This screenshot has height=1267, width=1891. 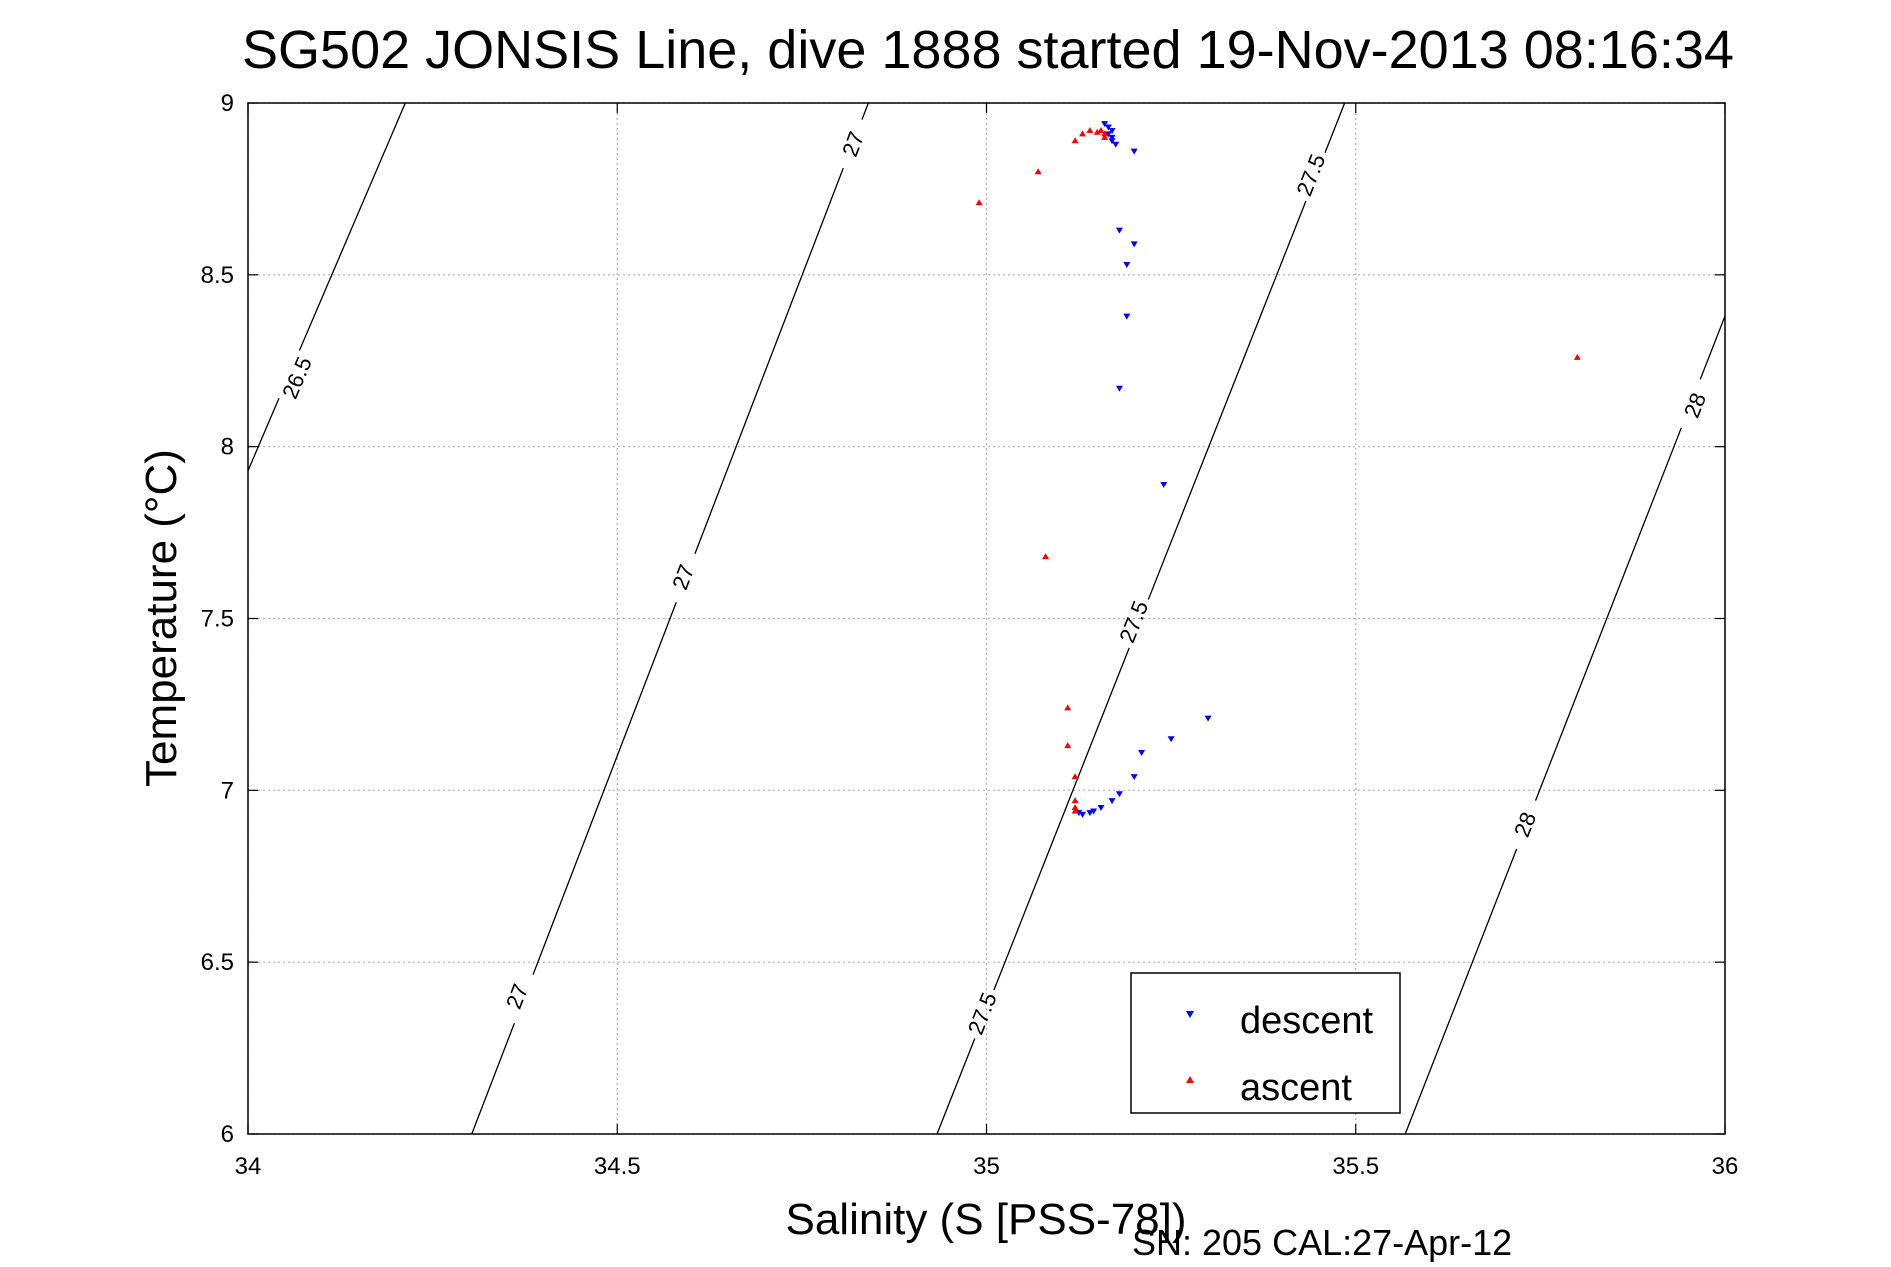 I want to click on y-tick-label: 7.5, so click(x=217, y=619).